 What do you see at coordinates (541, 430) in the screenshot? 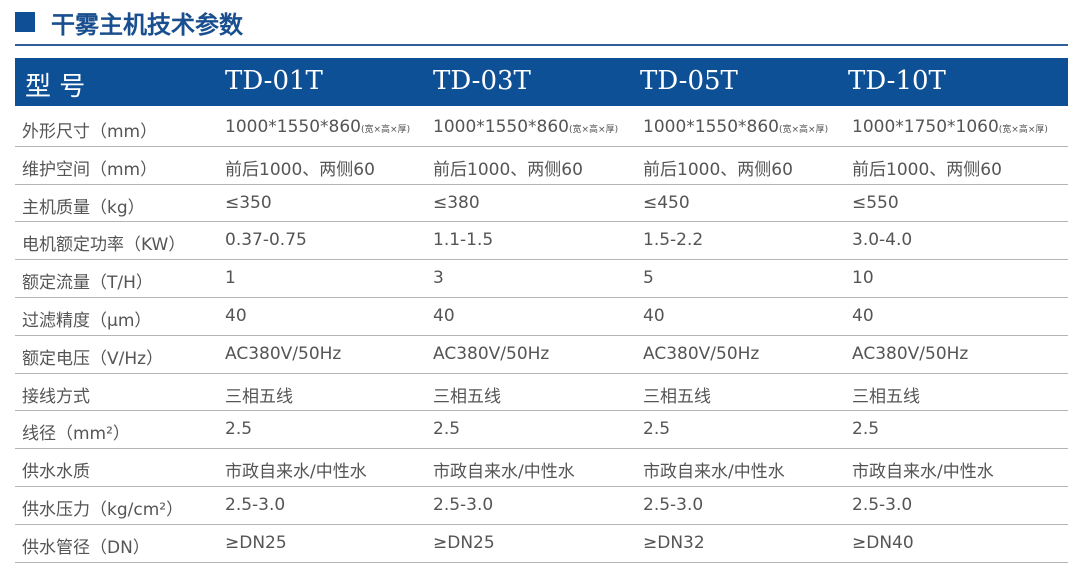
I see `table-row: 线径（mm²） 2.5 2.5 2.5 2.5` at bounding box center [541, 430].